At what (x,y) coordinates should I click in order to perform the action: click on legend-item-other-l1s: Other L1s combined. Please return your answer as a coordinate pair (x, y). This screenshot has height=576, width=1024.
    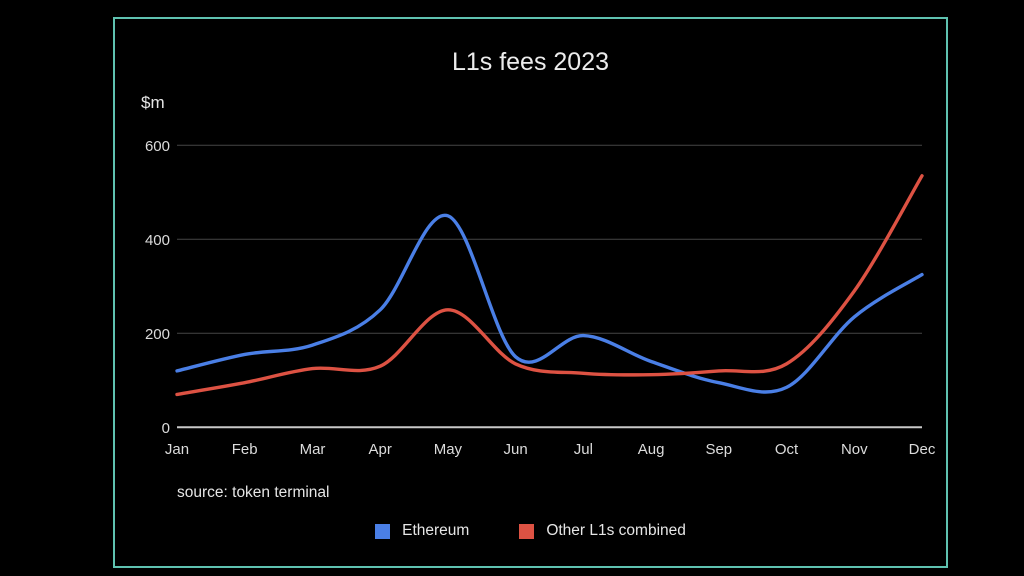
    Looking at the image, I should click on (602, 531).